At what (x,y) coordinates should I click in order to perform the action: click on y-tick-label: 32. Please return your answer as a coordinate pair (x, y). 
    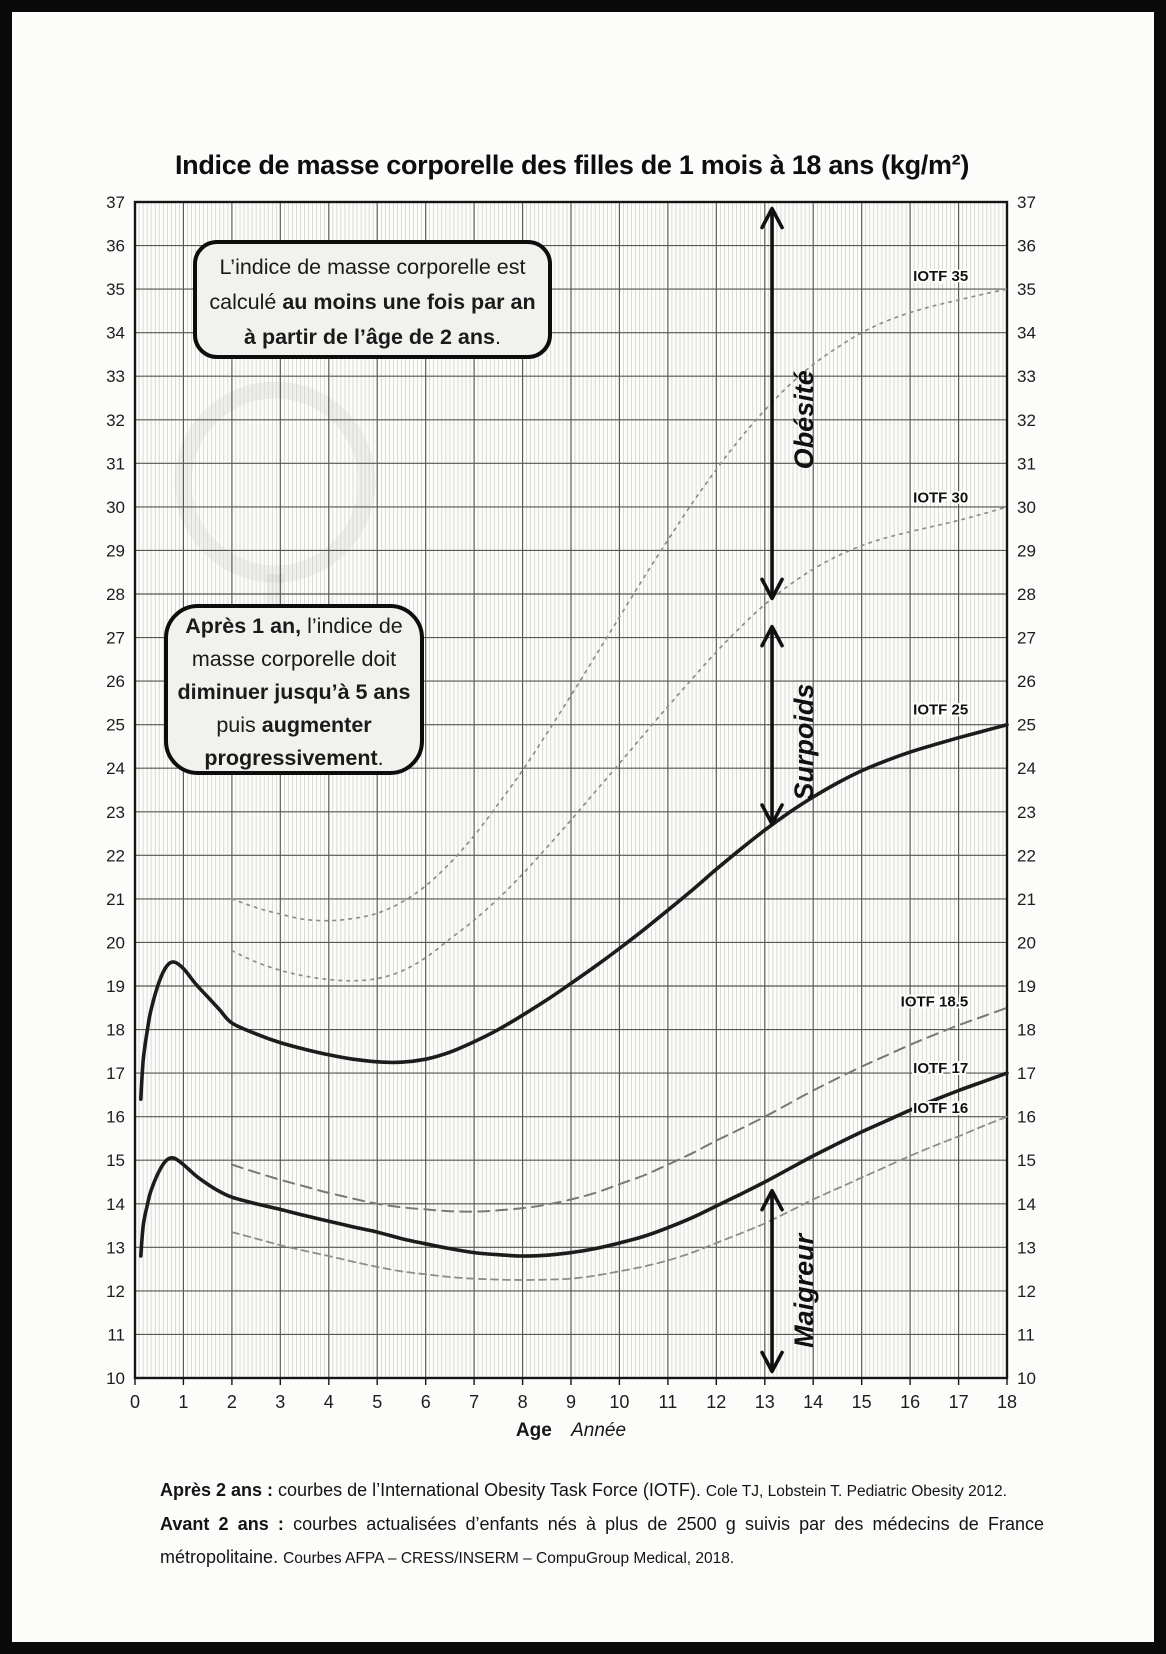
    Looking at the image, I should click on (1026, 420).